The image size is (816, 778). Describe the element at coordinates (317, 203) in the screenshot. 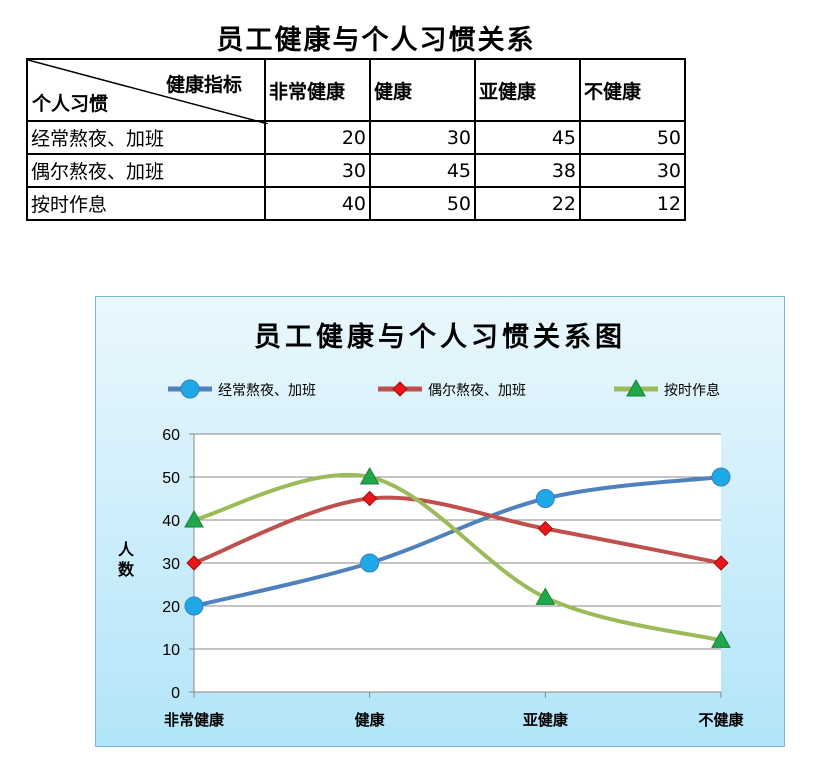

I see `cell: 40` at that location.